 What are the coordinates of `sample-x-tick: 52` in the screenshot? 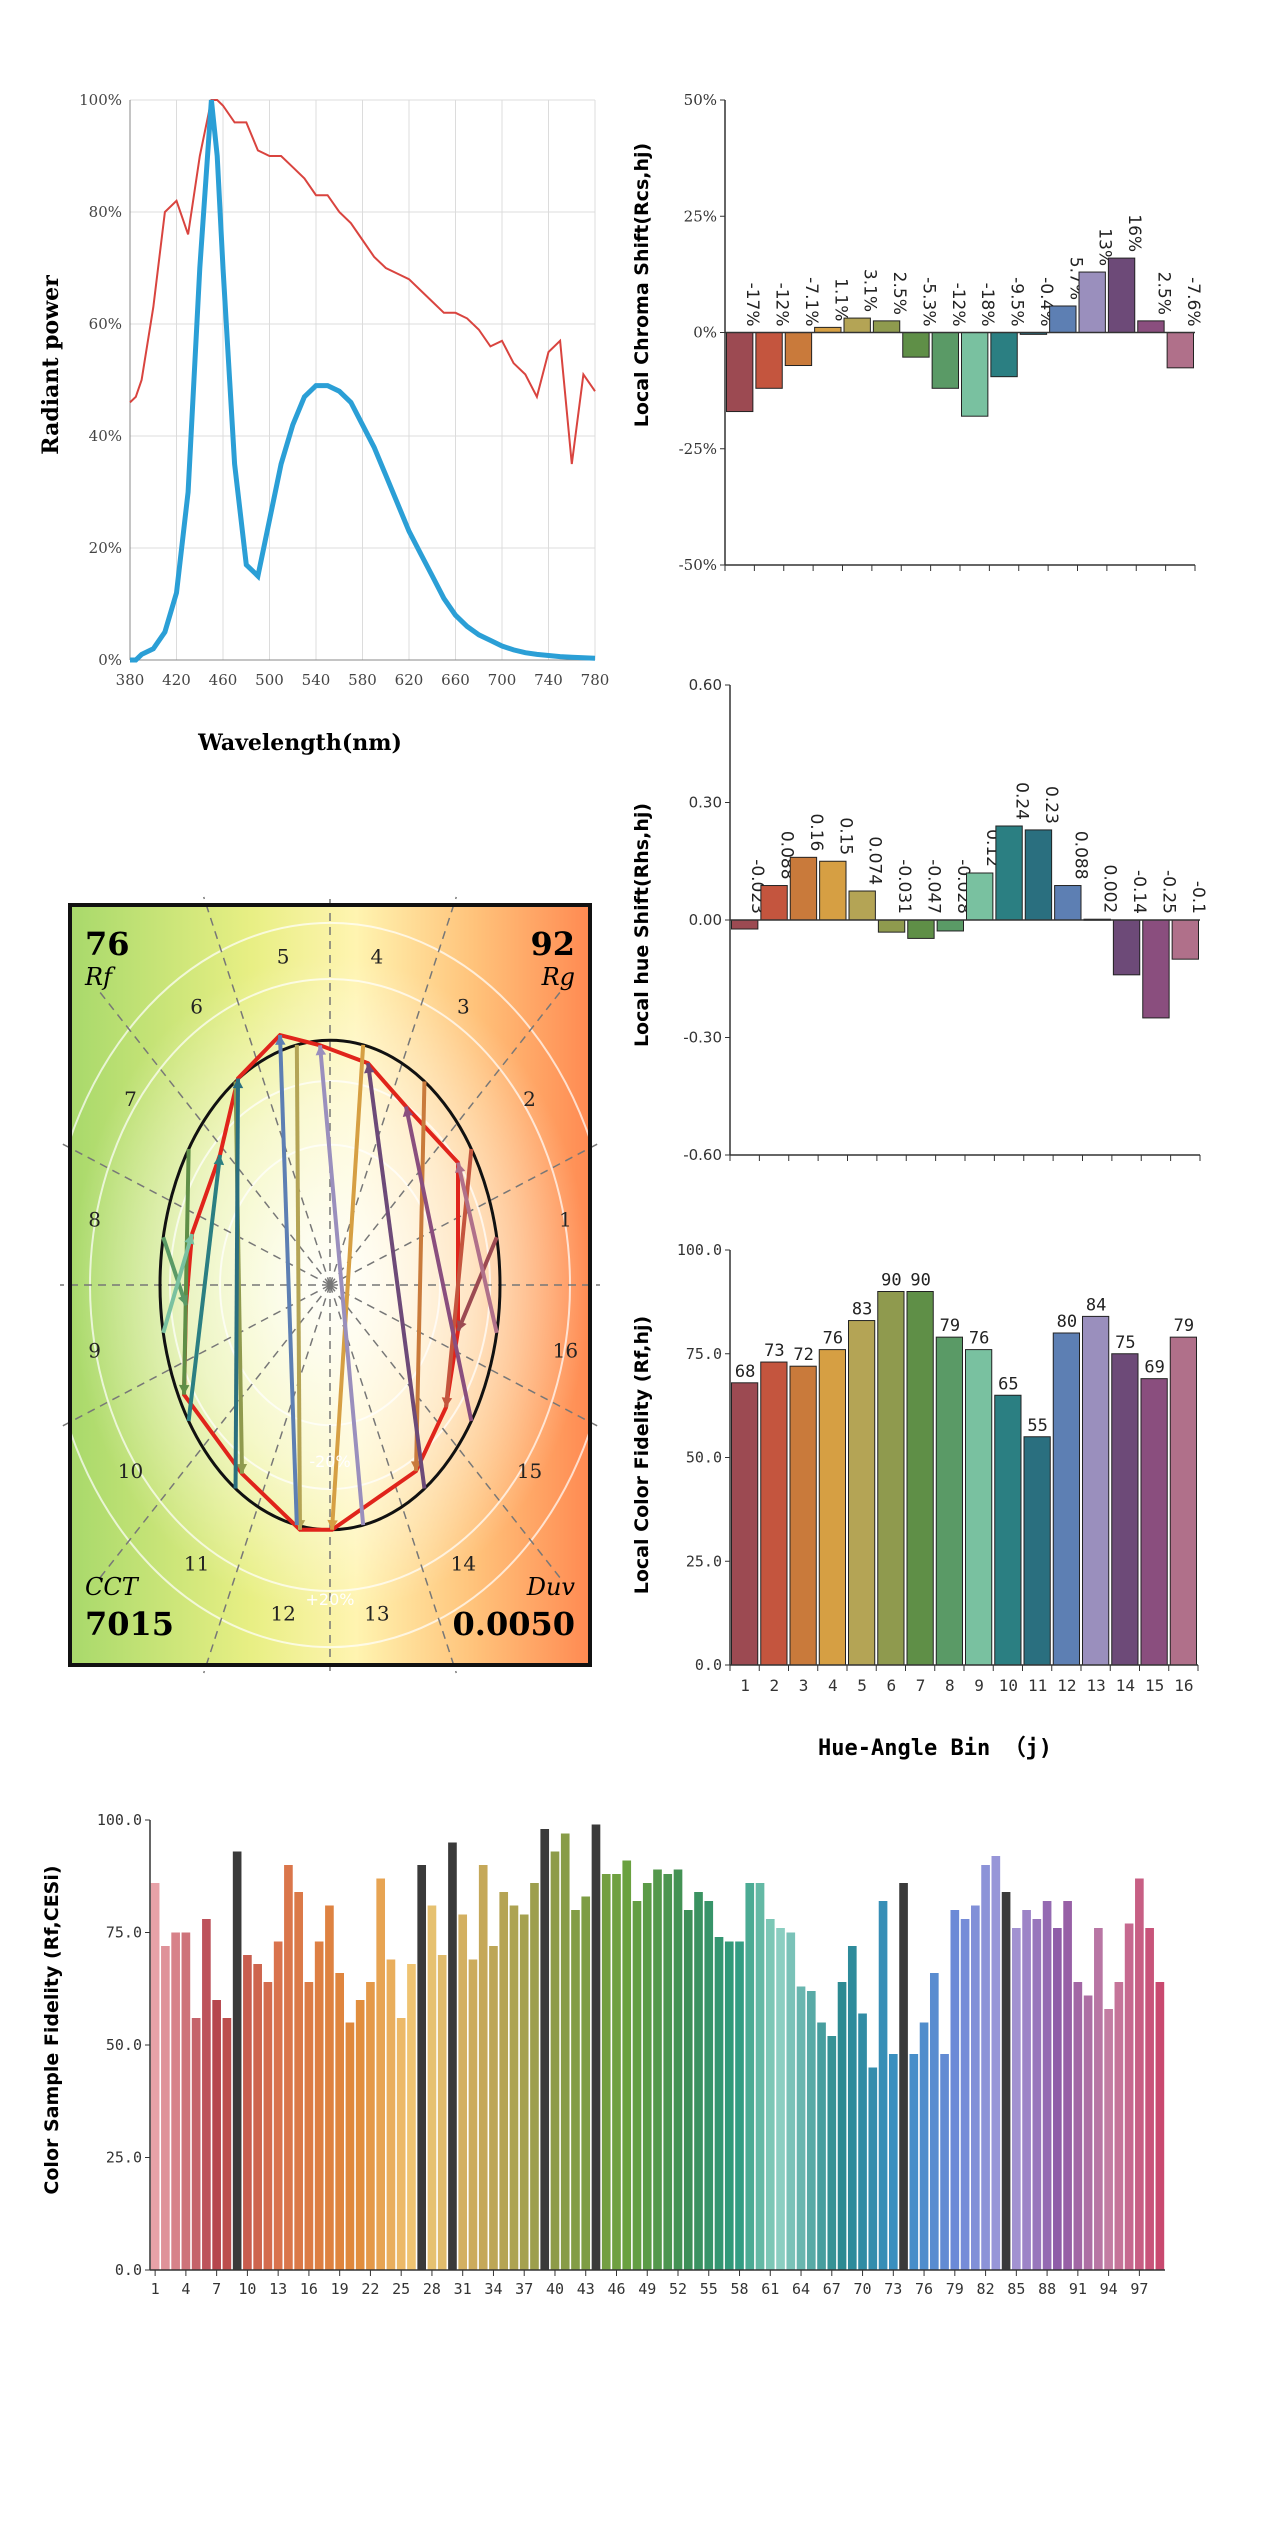 It's located at (678, 2289).